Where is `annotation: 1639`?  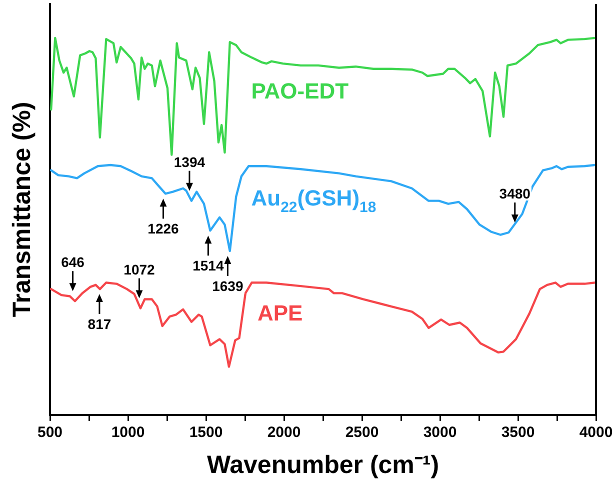 annotation: 1639 is located at coordinates (228, 286).